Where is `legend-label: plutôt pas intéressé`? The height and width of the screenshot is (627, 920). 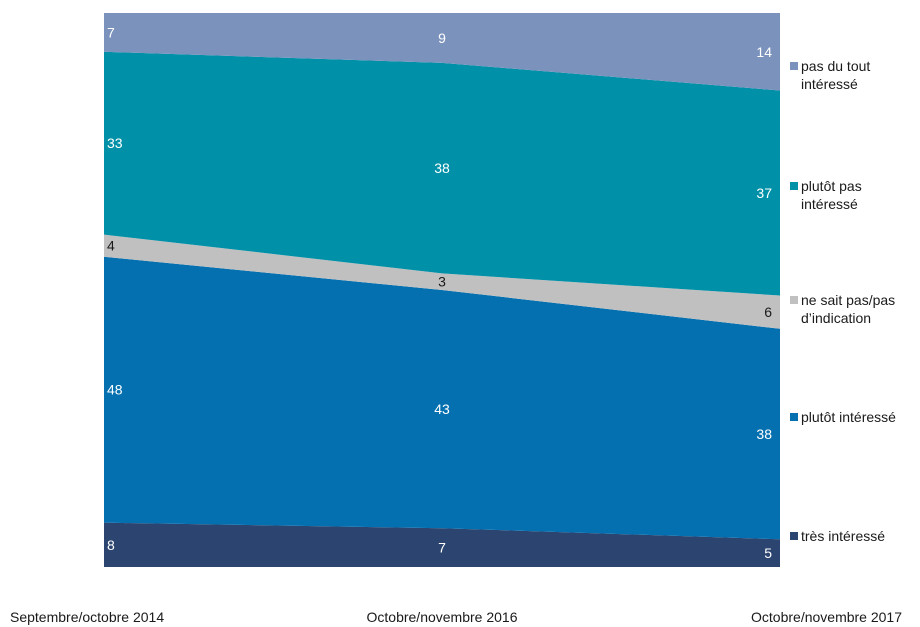
legend-label: plutôt pas intéressé is located at coordinates (831, 195).